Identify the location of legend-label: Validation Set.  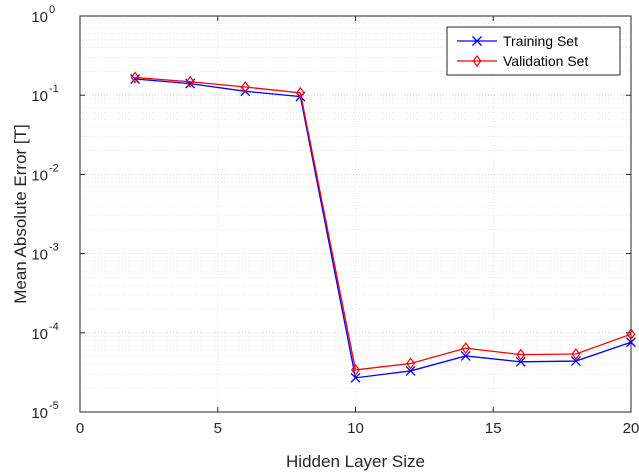
(545, 61).